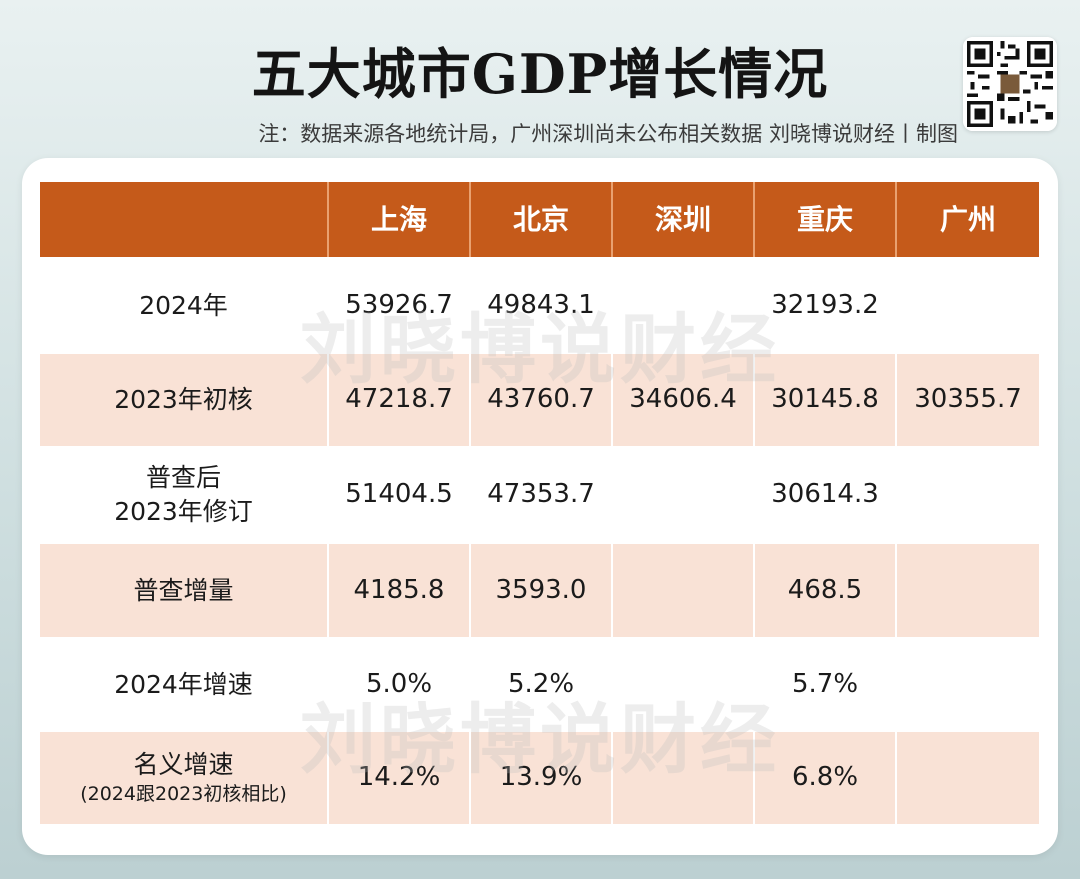  What do you see at coordinates (826, 400) in the screenshot?
I see `table-cell: 30145.8` at bounding box center [826, 400].